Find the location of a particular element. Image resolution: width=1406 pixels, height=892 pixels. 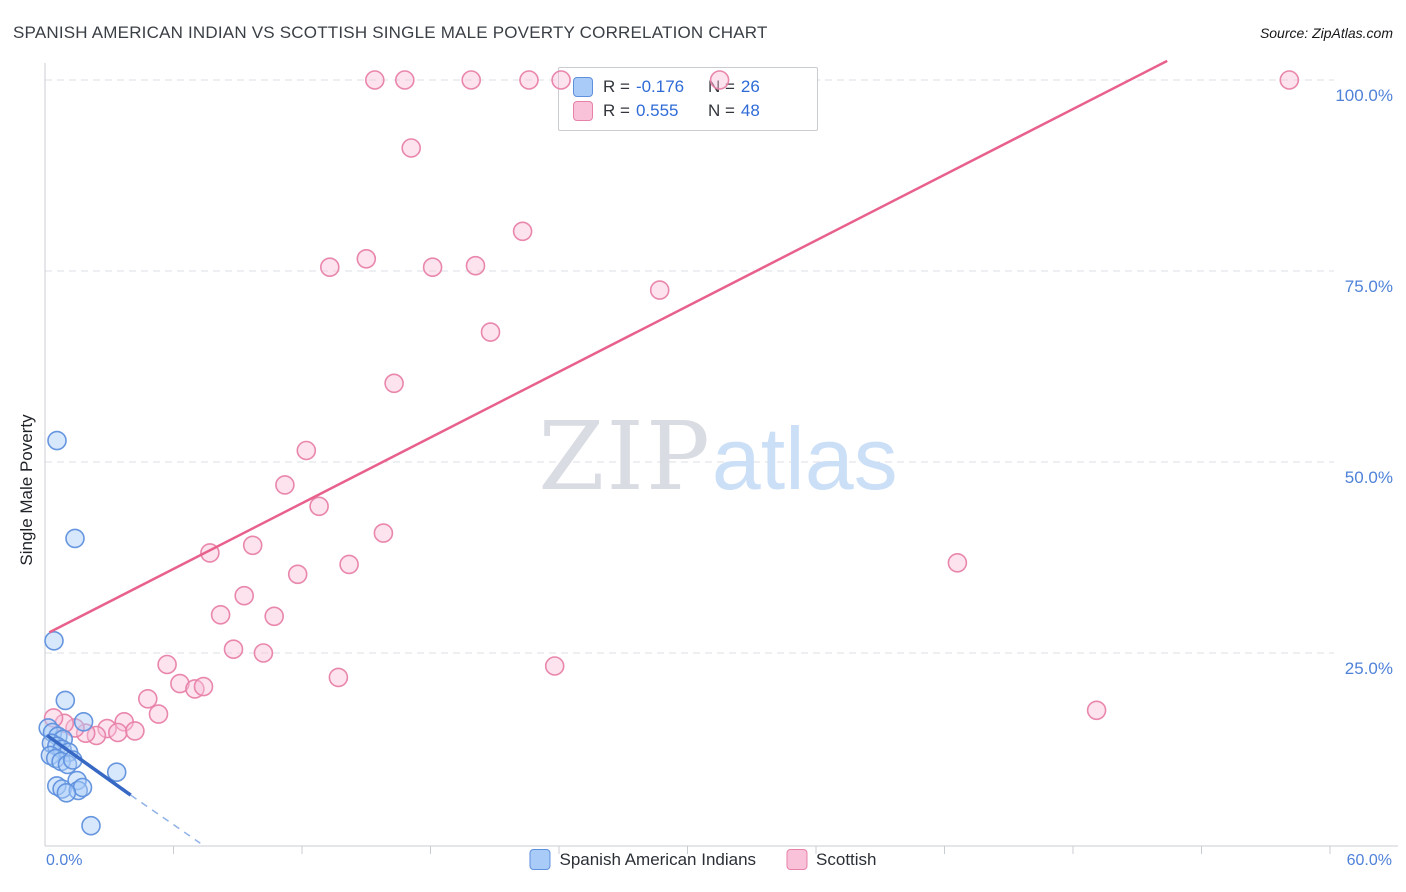

n-value: 26 is located at coordinates (750, 86).